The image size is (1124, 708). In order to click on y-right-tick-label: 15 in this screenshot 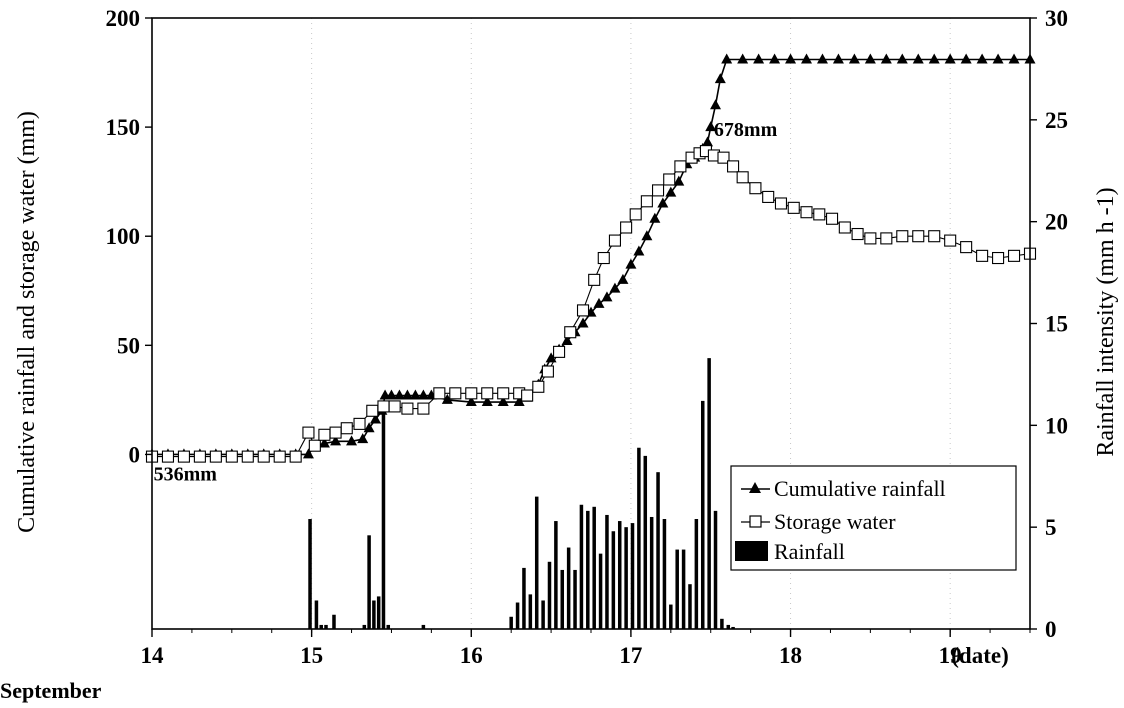, I will do `click(1056, 324)`.